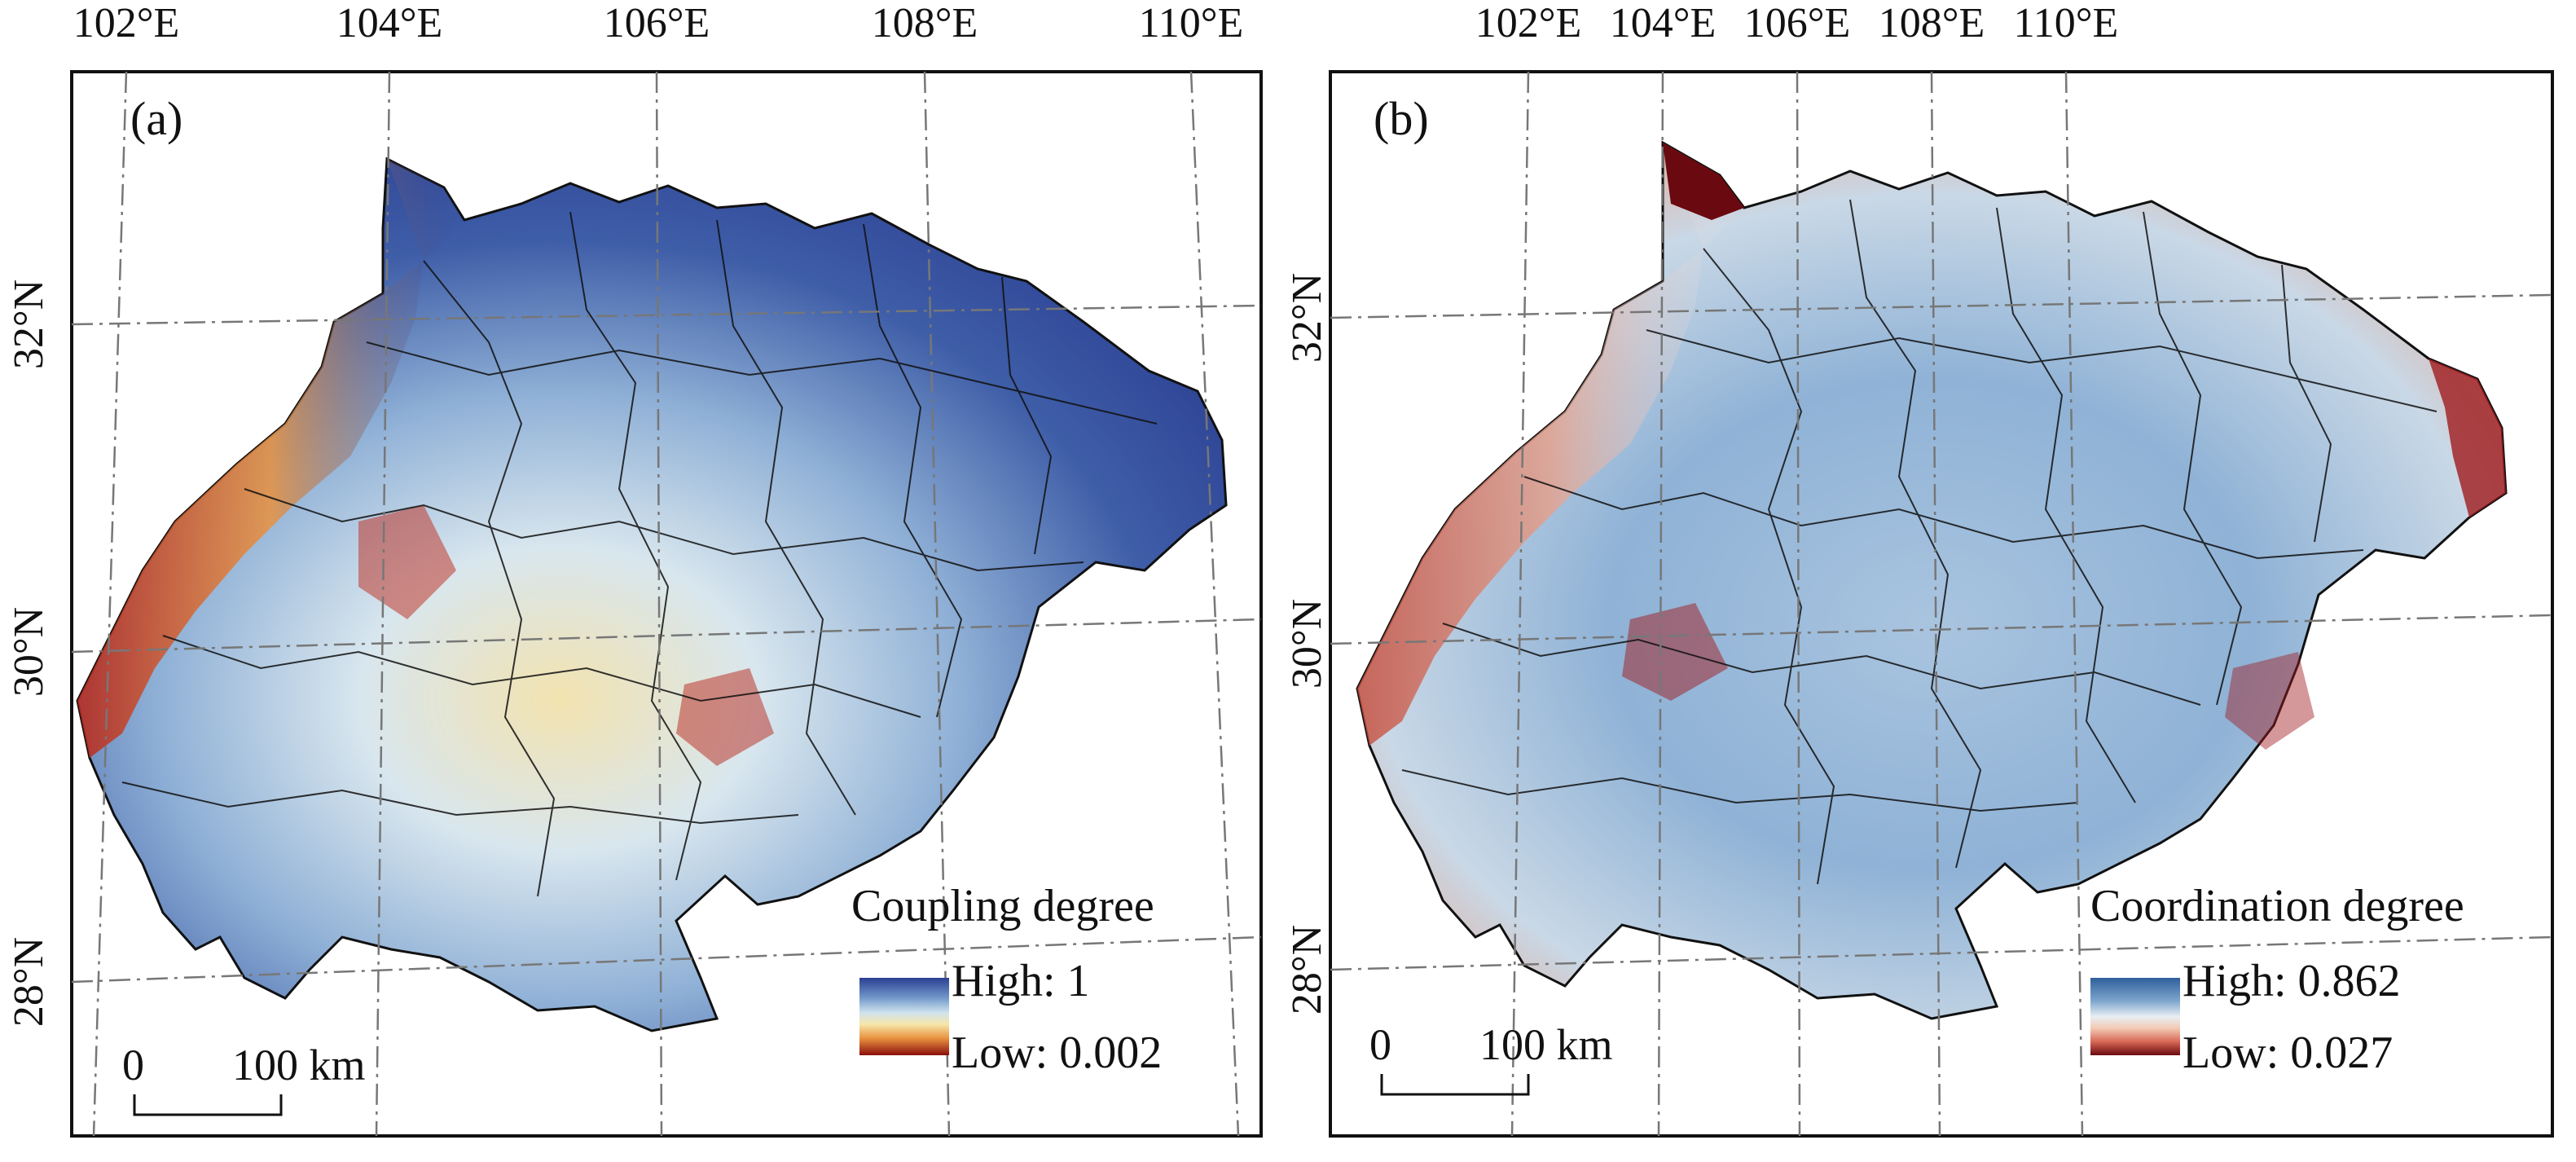 The image size is (2576, 1162). I want to click on scale-bar-b: 0 100 km, so click(1491, 1058).